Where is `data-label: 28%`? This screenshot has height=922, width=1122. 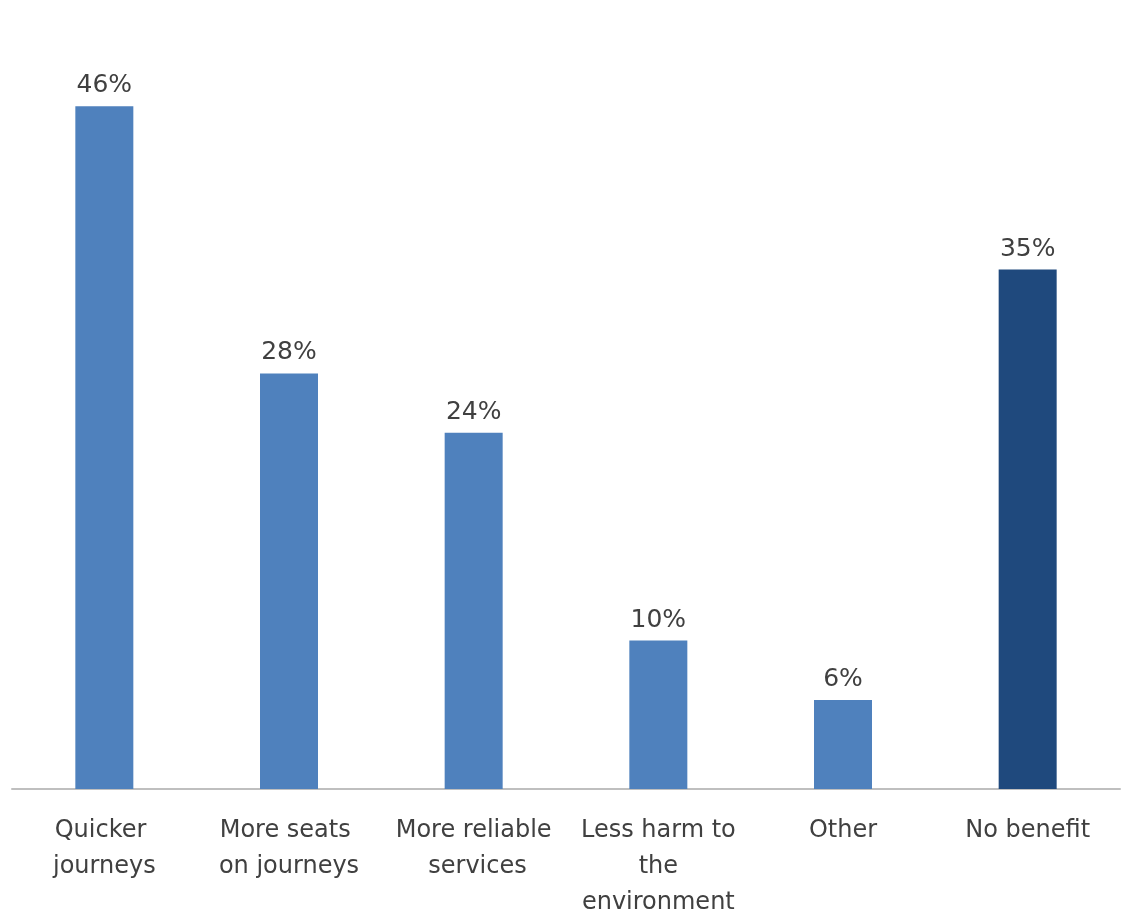
data-label: 28% is located at coordinates (289, 351).